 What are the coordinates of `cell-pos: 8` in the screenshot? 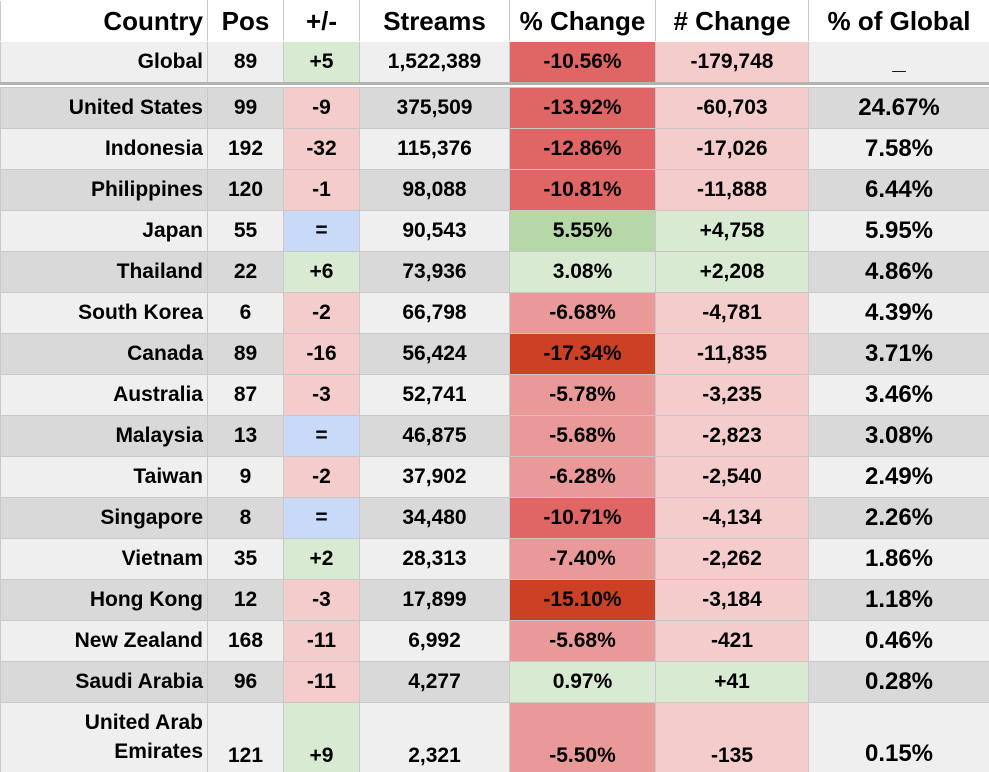 It's located at (245, 518).